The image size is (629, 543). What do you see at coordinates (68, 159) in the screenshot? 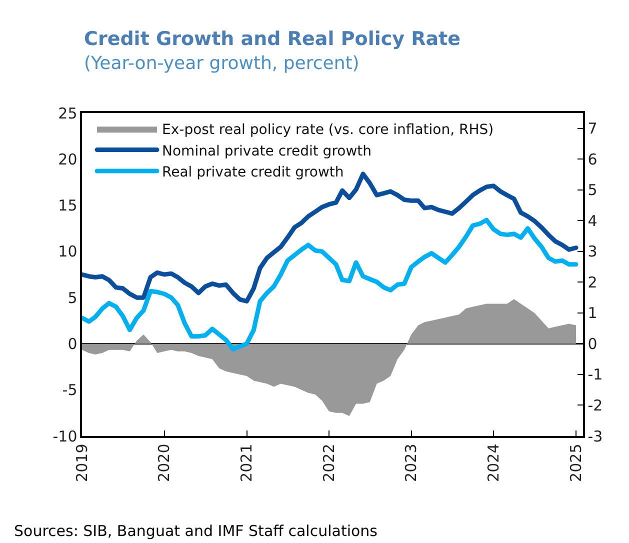
I see `y-tick-label: 20` at bounding box center [68, 159].